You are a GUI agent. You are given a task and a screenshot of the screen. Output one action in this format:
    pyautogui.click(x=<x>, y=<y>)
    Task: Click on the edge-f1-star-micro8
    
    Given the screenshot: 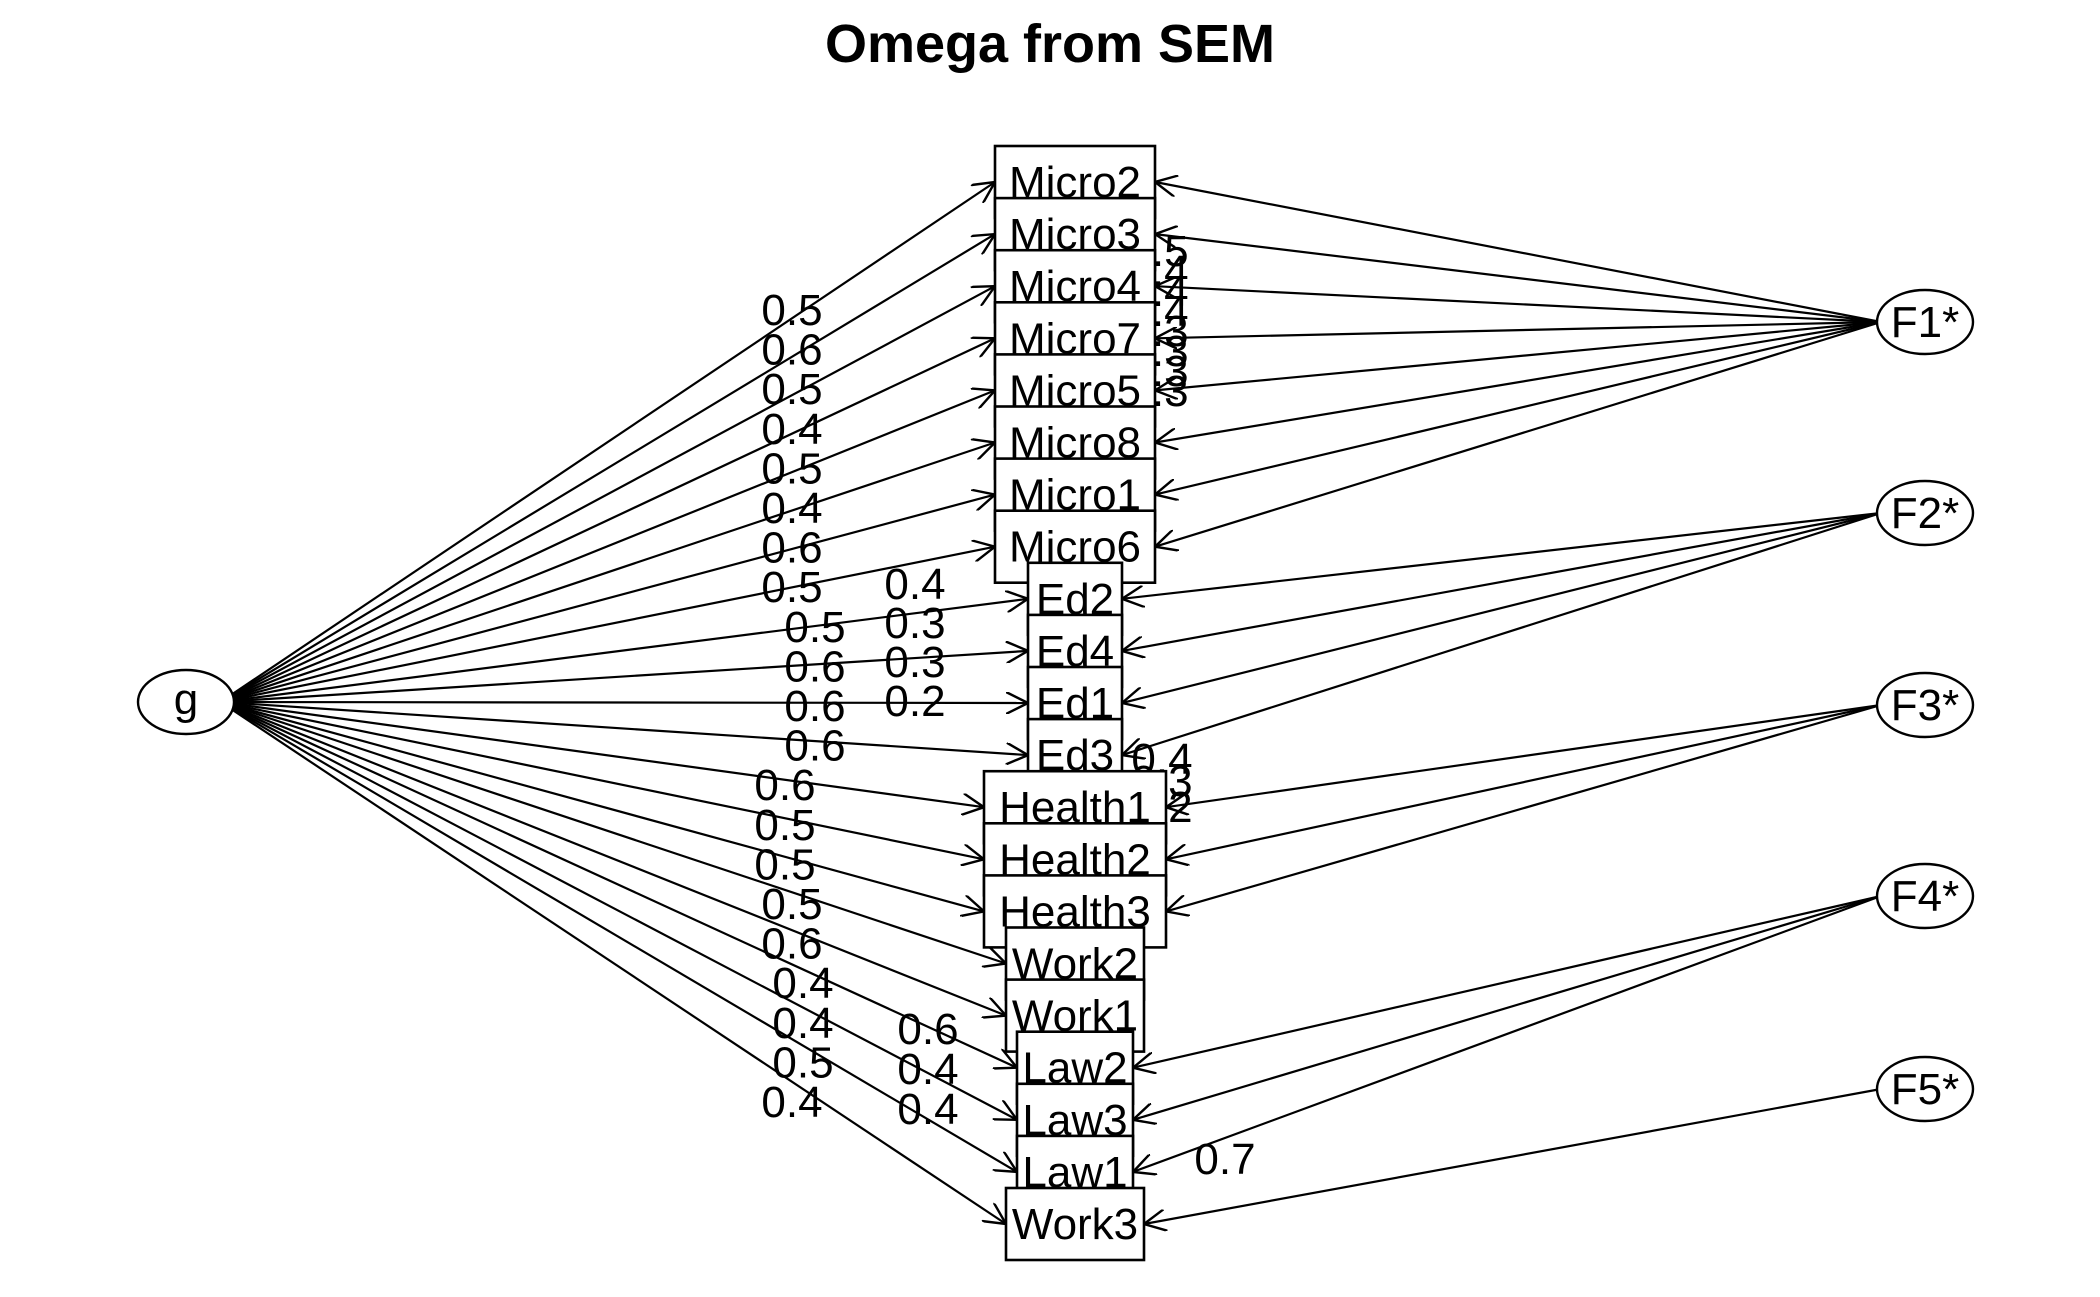 What is the action you would take?
    pyautogui.click(x=1518, y=381)
    